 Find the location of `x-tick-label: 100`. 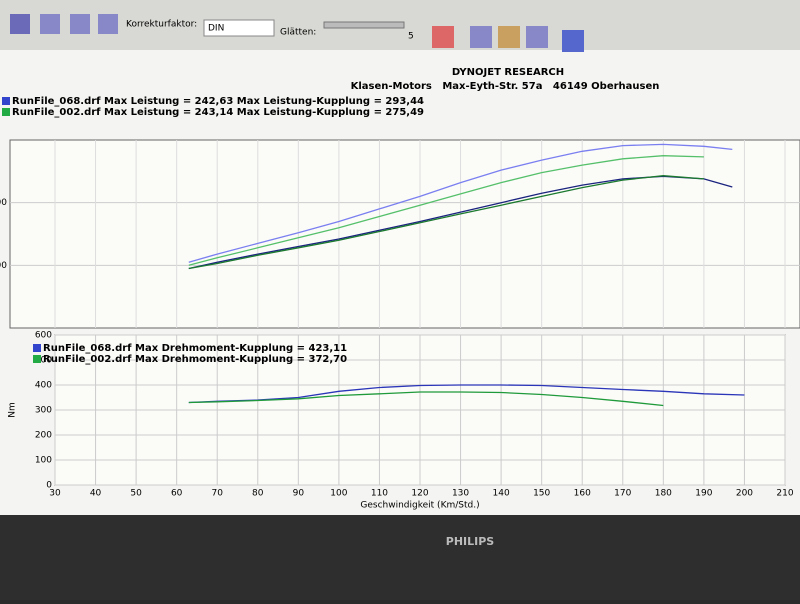

x-tick-label: 100 is located at coordinates (338, 494).